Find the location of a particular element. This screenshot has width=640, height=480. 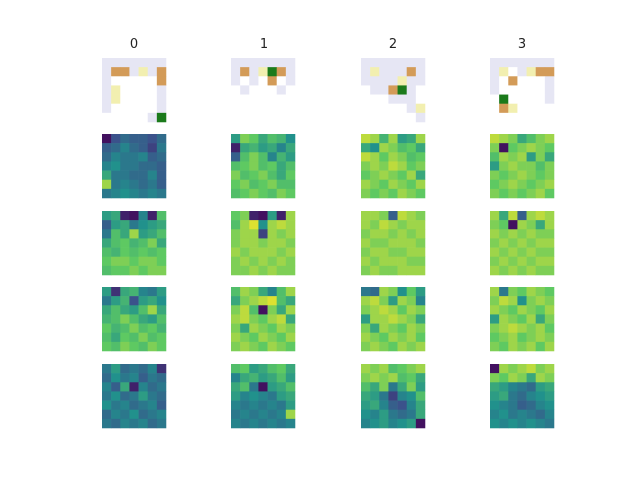

layout-cell-crate is located at coordinates (272, 81).